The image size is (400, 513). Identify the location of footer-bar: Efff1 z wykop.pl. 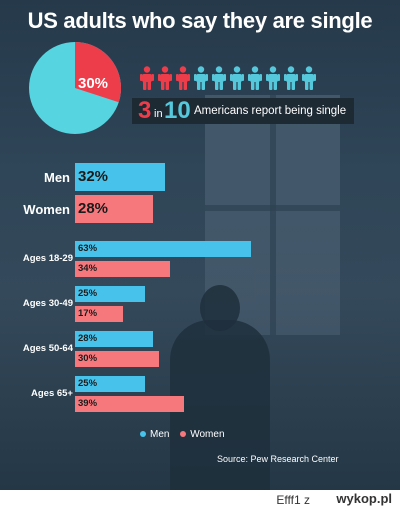
(200, 501).